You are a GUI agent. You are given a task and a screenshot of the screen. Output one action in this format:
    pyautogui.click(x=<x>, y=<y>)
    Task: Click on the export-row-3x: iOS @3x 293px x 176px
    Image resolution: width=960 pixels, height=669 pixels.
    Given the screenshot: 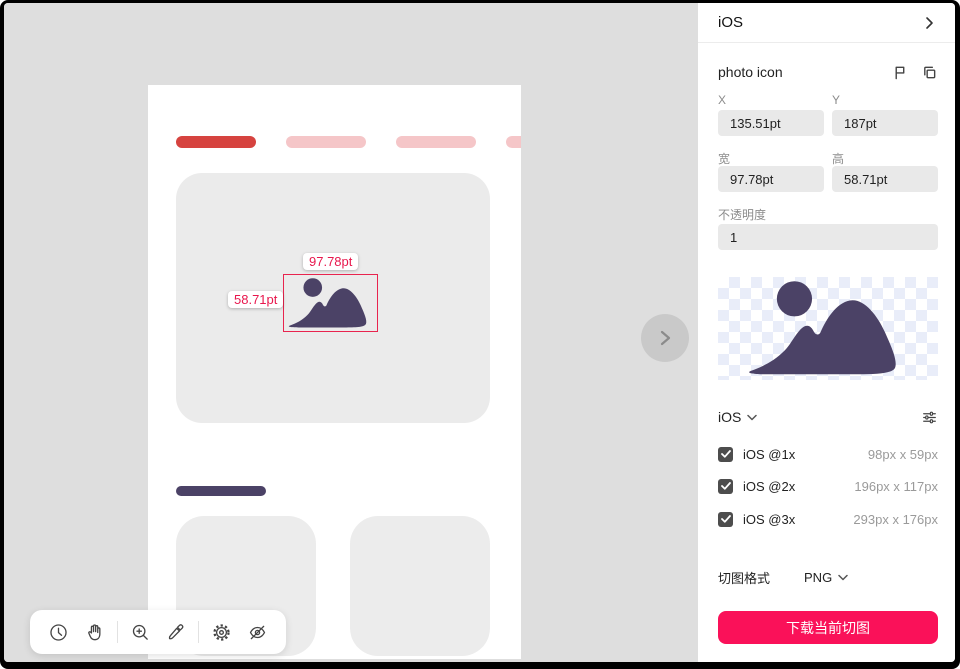 What is the action you would take?
    pyautogui.click(x=828, y=519)
    